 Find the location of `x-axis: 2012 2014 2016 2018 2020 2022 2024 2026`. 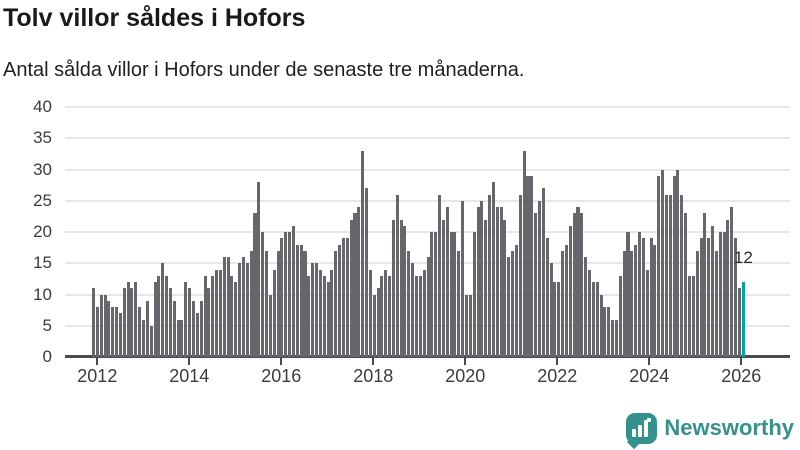

x-axis: 2012 2014 2016 2018 2020 2022 2024 2026 is located at coordinates (432, 374).